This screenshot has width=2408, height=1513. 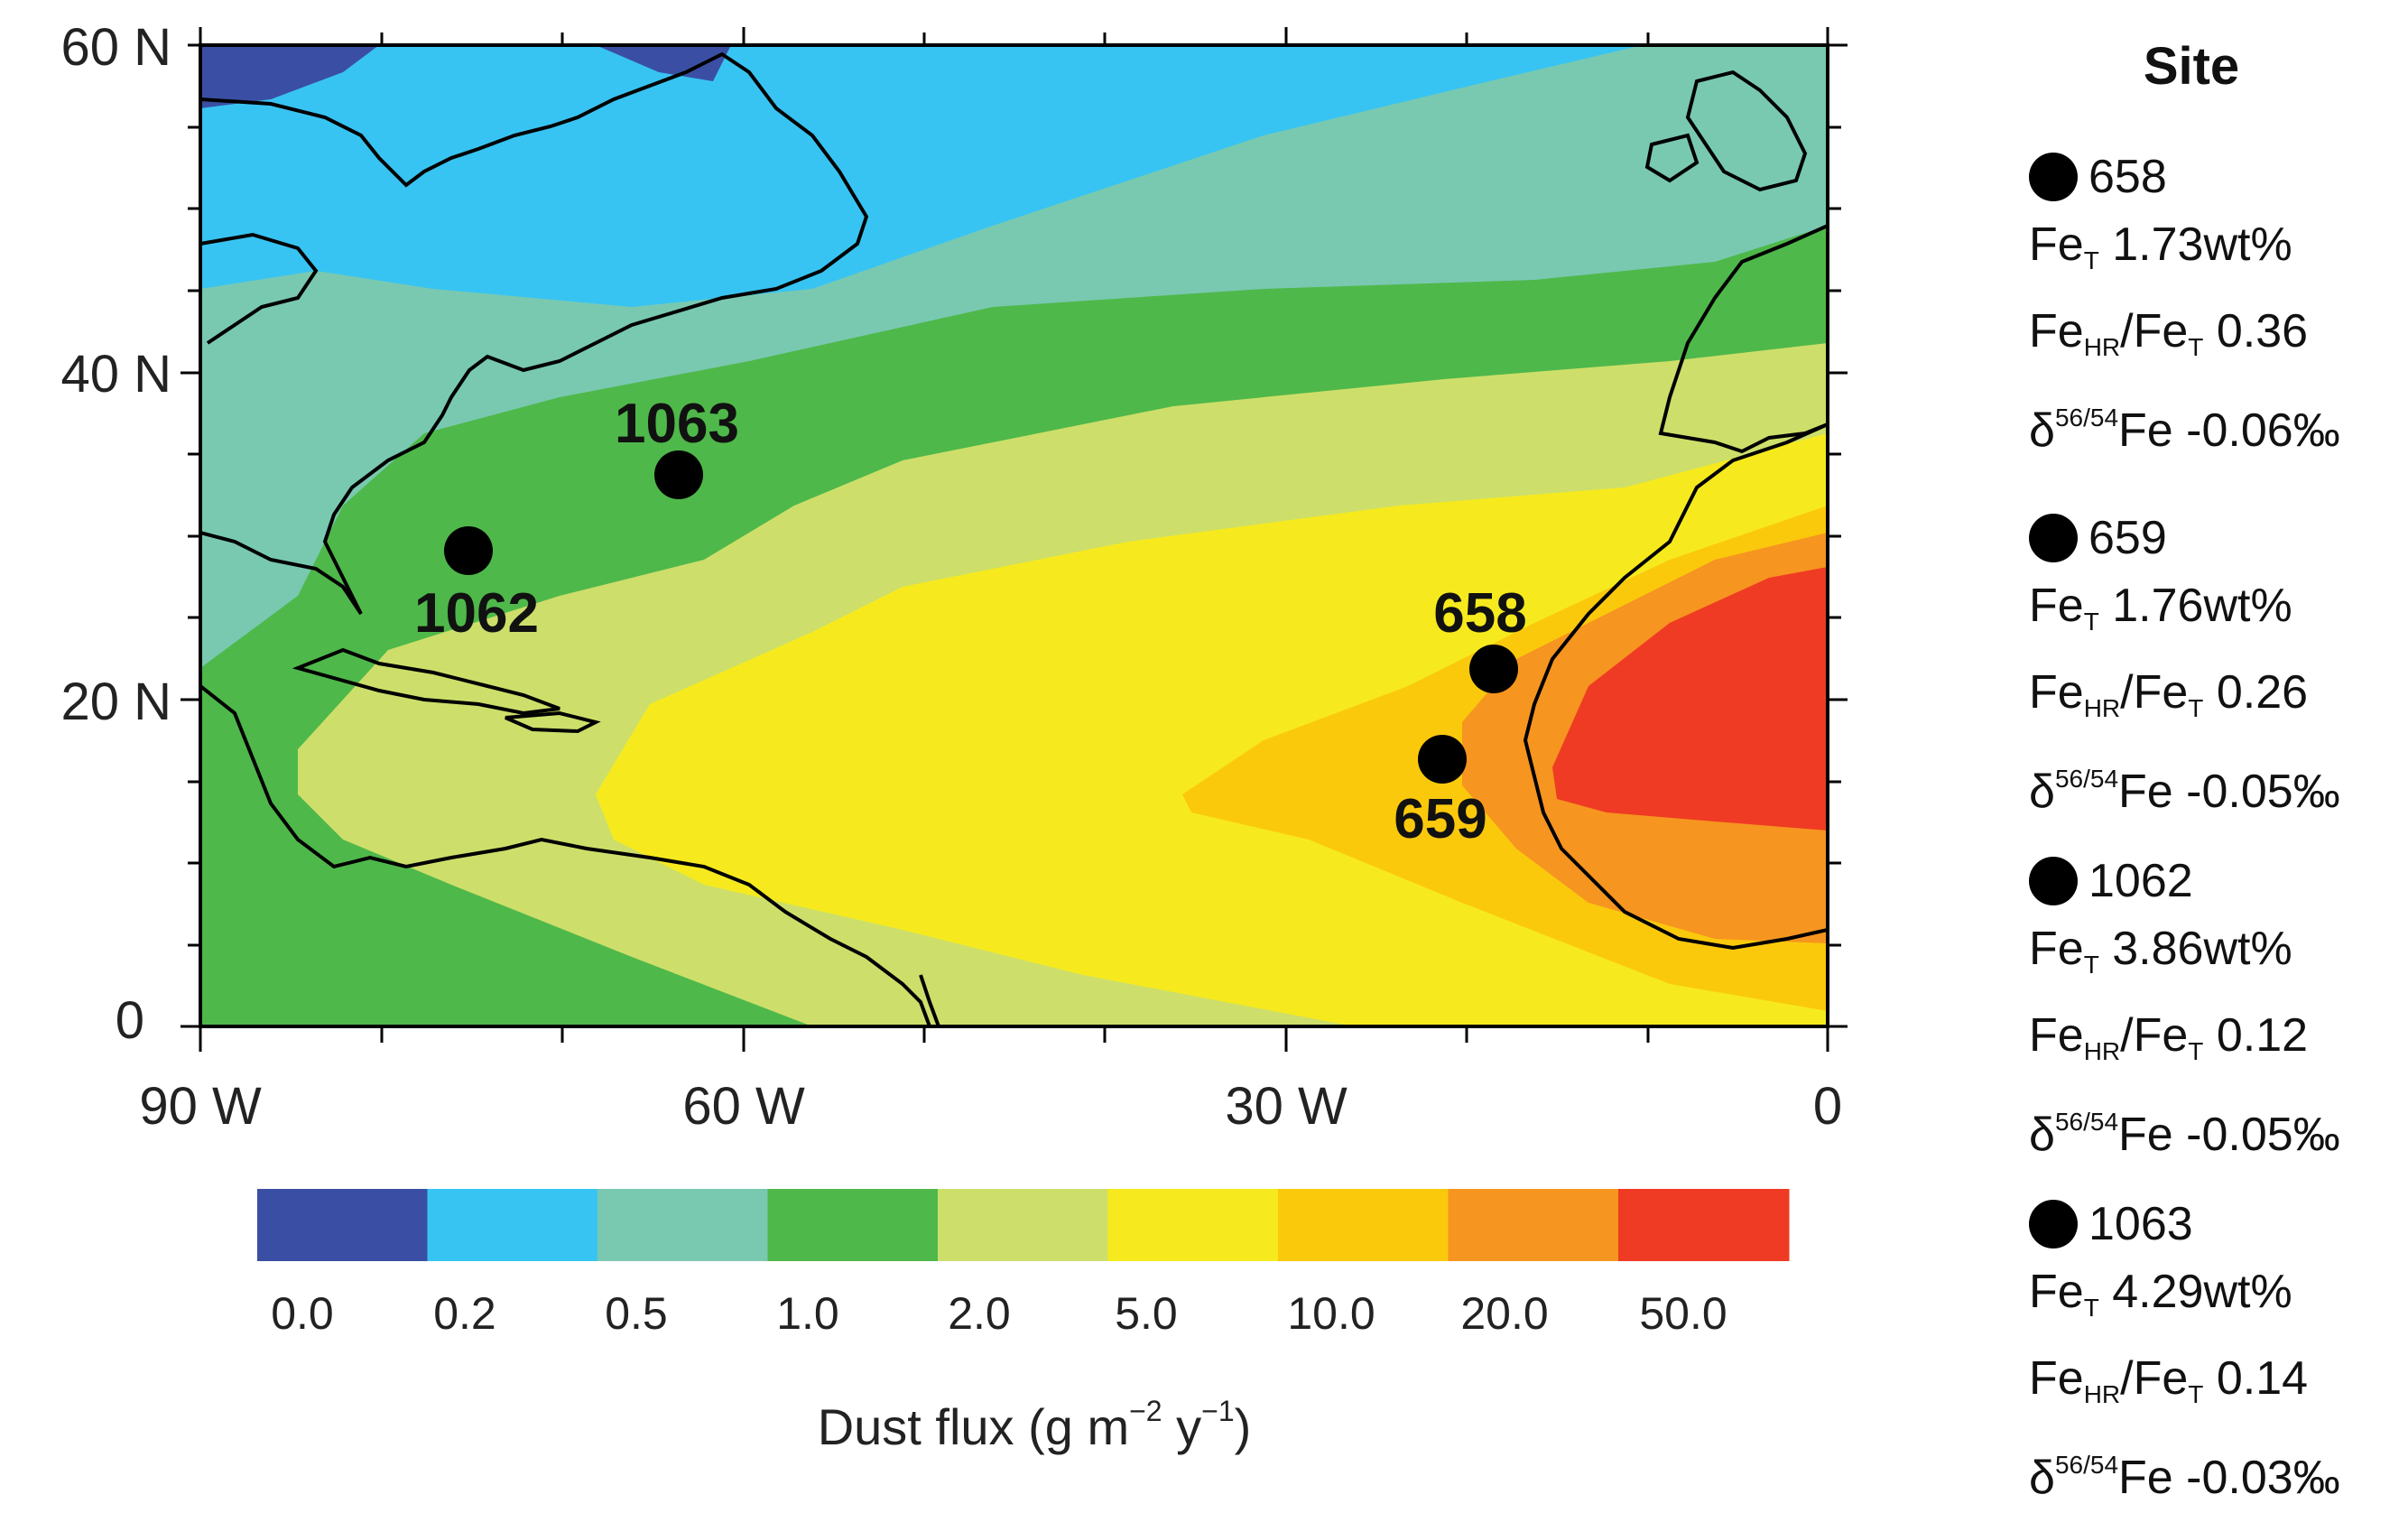 What do you see at coordinates (534, 333) in the screenshot?
I see `north-america-coast` at bounding box center [534, 333].